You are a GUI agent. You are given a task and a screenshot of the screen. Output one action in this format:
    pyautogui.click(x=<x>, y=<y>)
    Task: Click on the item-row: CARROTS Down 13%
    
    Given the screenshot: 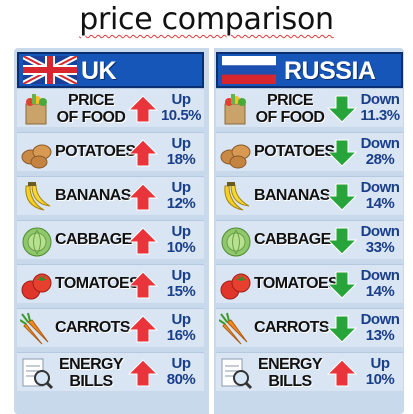 What is the action you would take?
    pyautogui.click(x=309, y=327)
    